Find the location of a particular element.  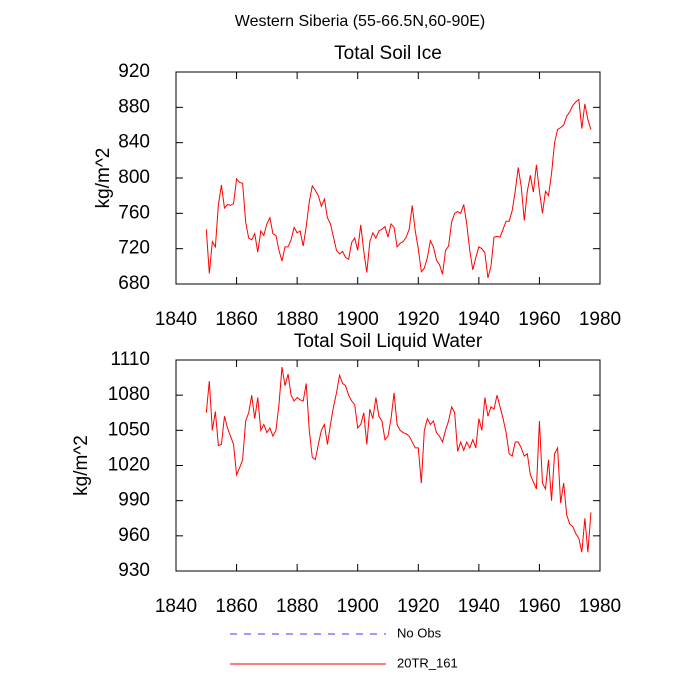

y-tick-label: 920 is located at coordinates (134, 71).